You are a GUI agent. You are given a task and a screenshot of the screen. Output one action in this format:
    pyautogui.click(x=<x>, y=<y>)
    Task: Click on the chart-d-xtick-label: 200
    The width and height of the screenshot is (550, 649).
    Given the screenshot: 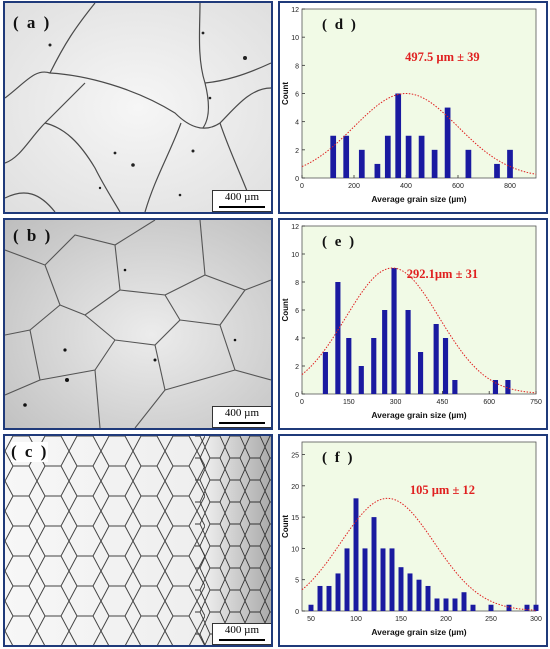 What is the action you would take?
    pyautogui.click(x=354, y=186)
    